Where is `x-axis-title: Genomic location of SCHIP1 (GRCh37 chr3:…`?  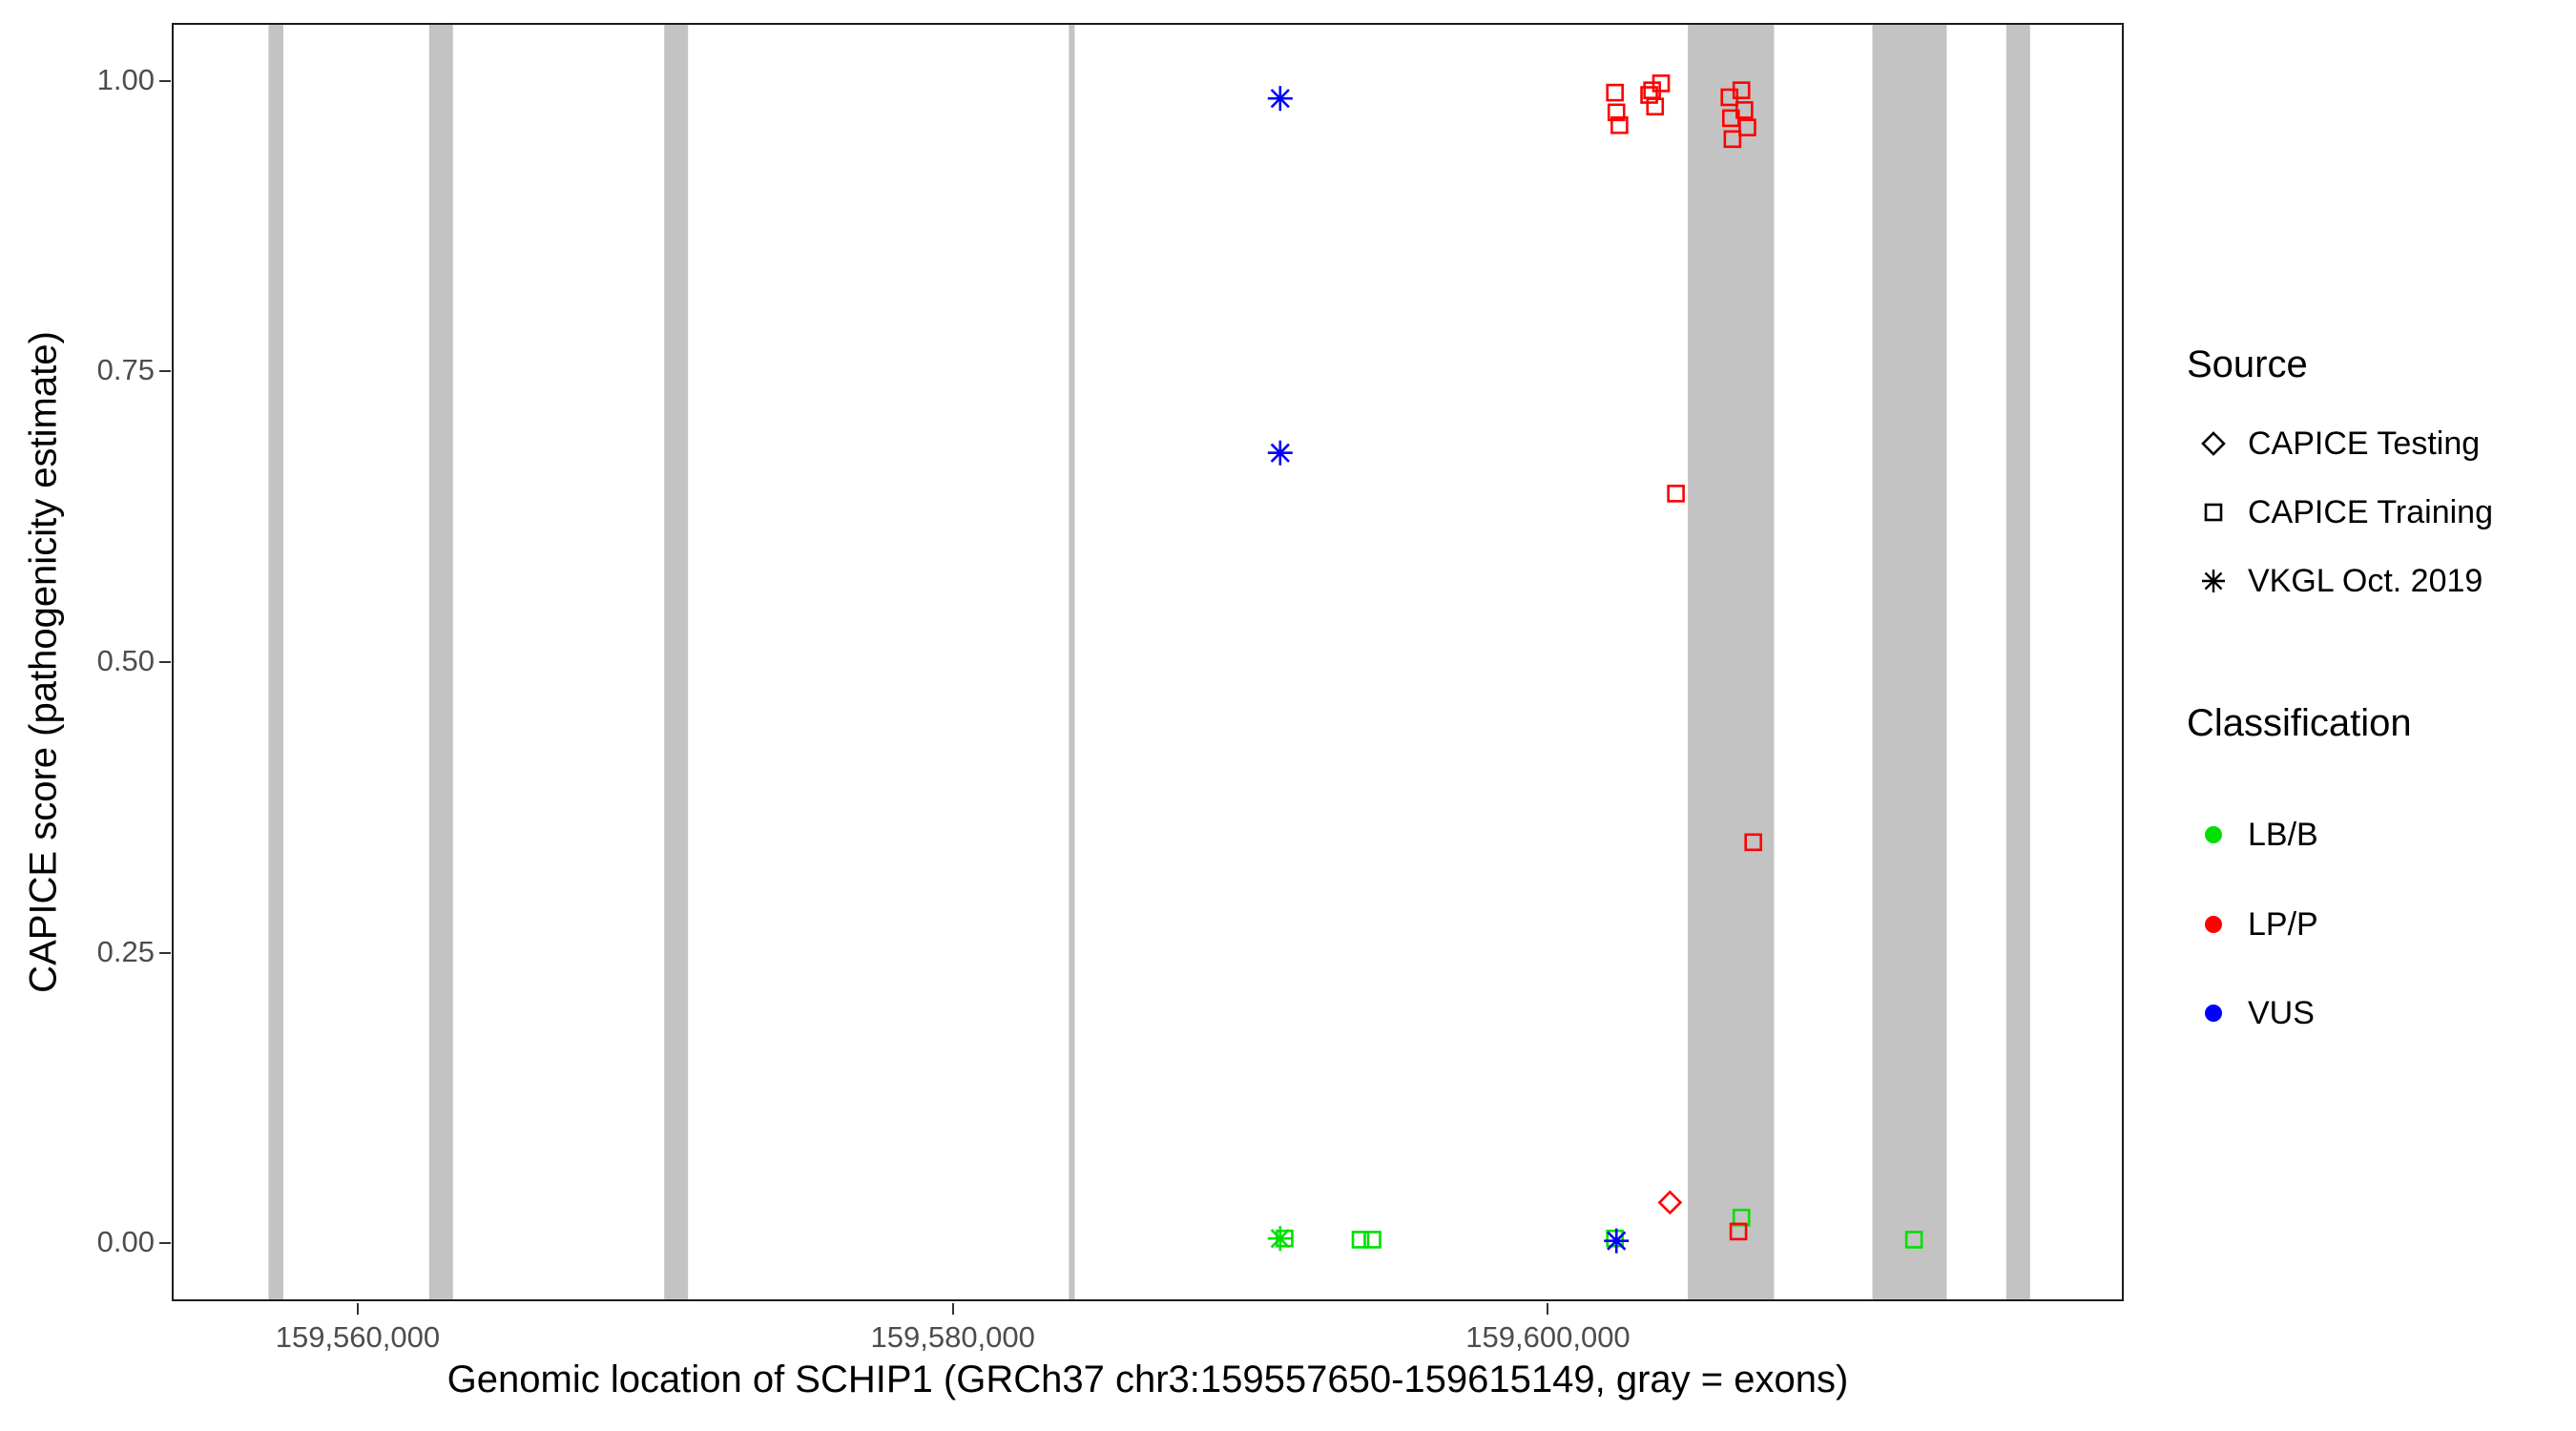
x-axis-title: Genomic location of SCHIP1 (GRCh37 chr3:… is located at coordinates (1148, 1379).